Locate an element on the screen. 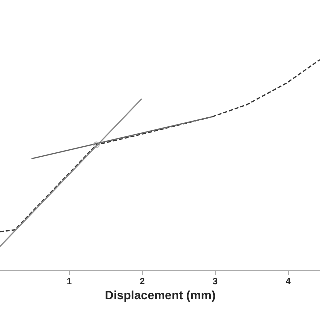  x-tick-label: 1 is located at coordinates (69, 281).